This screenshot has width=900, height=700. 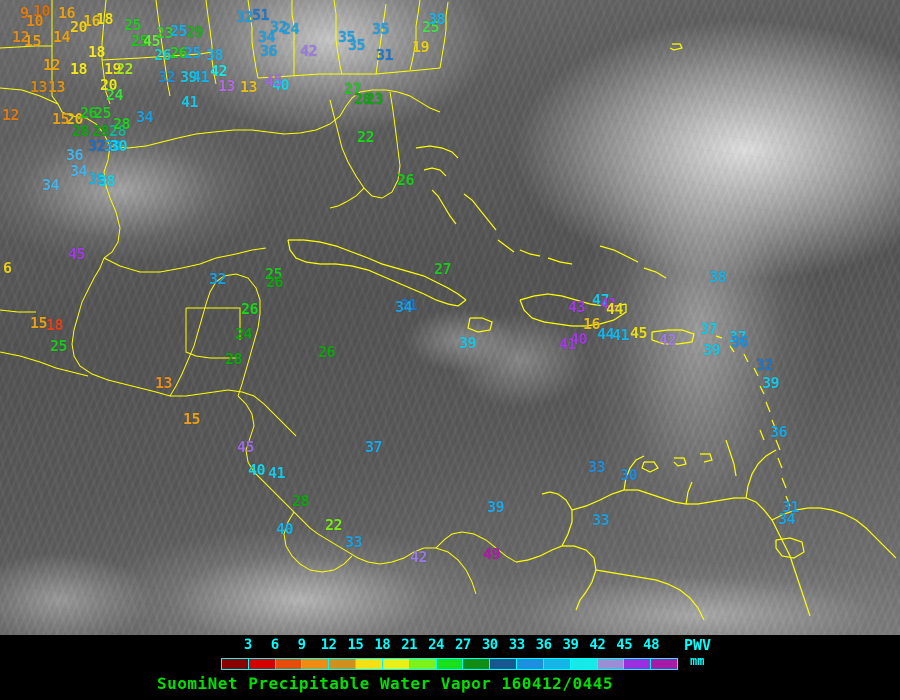 What do you see at coordinates (570, 645) in the screenshot?
I see `colorbar-tick-label: 39` at bounding box center [570, 645].